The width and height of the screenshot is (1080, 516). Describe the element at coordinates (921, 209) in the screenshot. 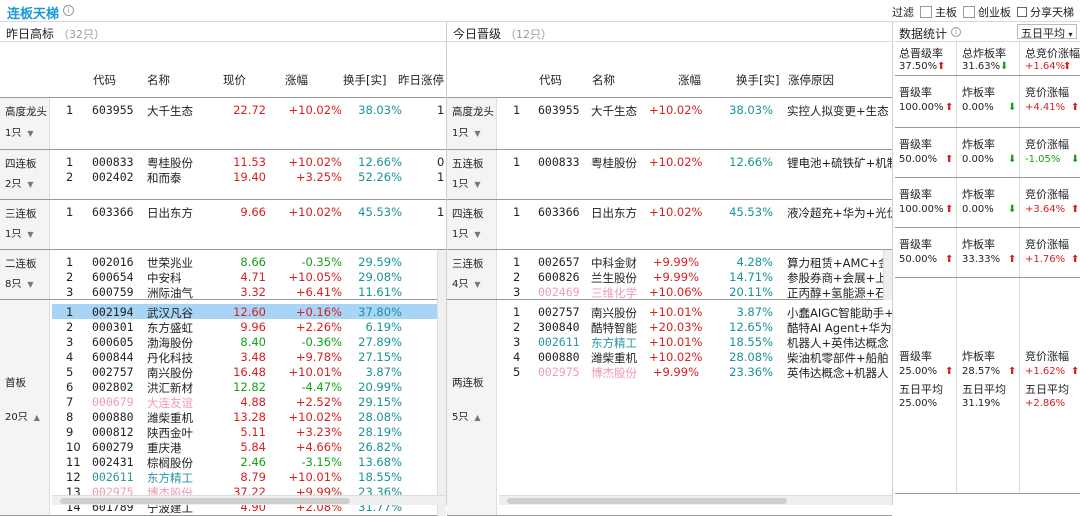

I see `stat-value: 100.00%` at that location.